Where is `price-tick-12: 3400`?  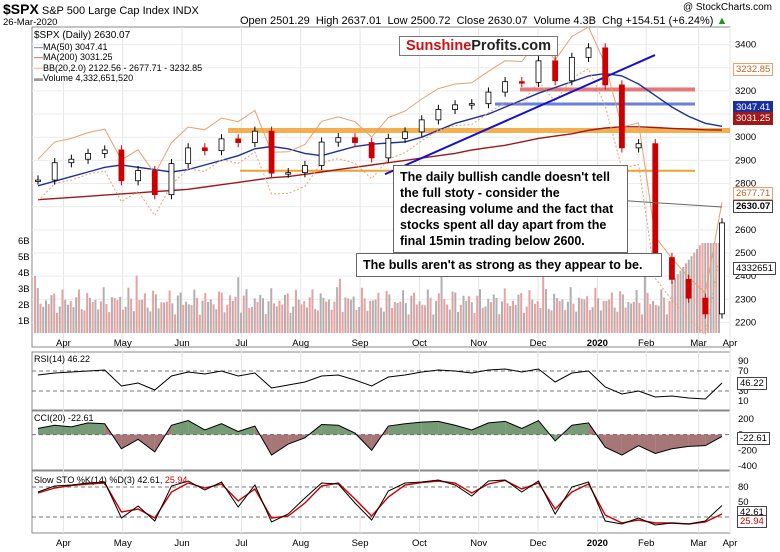 price-tick-12: 3400 is located at coordinates (745, 45).